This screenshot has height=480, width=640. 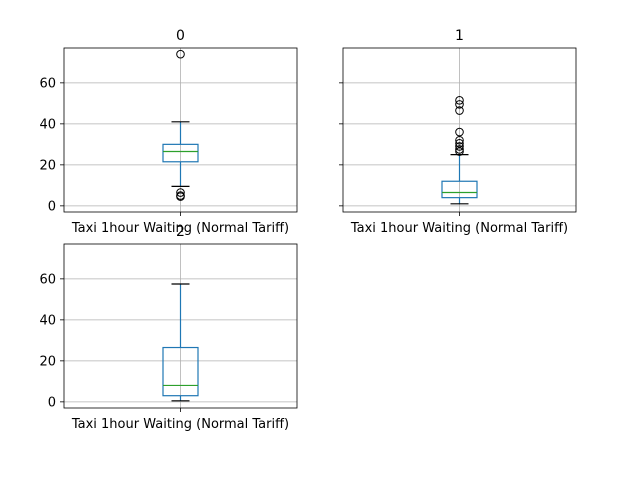 What do you see at coordinates (180, 36) in the screenshot?
I see `subplot-title: 0` at bounding box center [180, 36].